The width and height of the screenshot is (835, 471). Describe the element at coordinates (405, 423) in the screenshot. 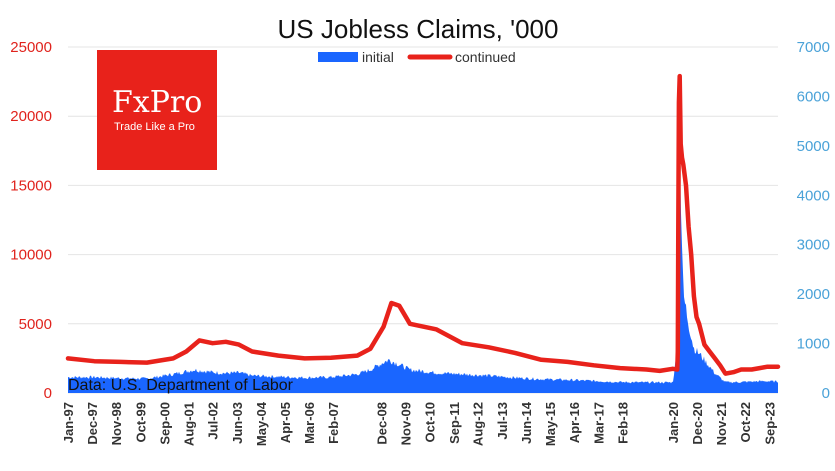

I see `x-tick-label: Nov-09` at that location.